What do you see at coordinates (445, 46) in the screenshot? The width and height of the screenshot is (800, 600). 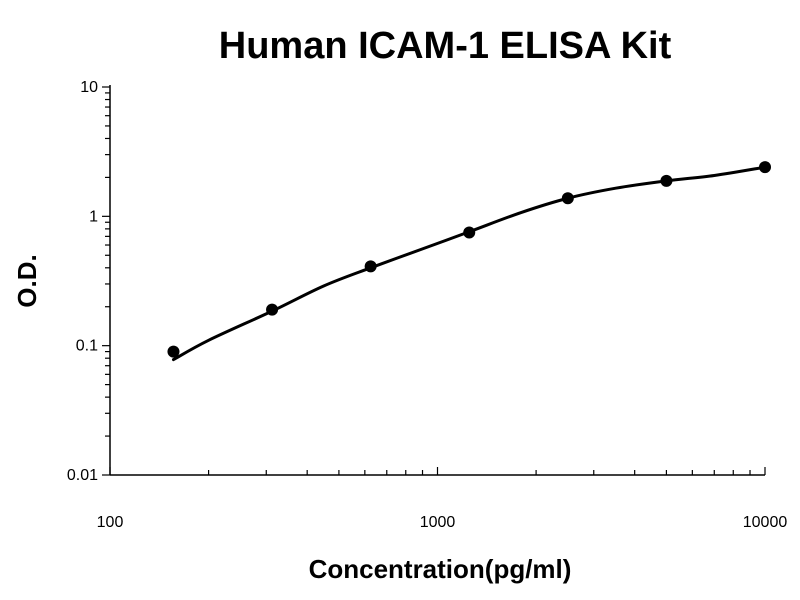 I see `chart-title: Human ICAM-1 ELISA Kit` at bounding box center [445, 46].